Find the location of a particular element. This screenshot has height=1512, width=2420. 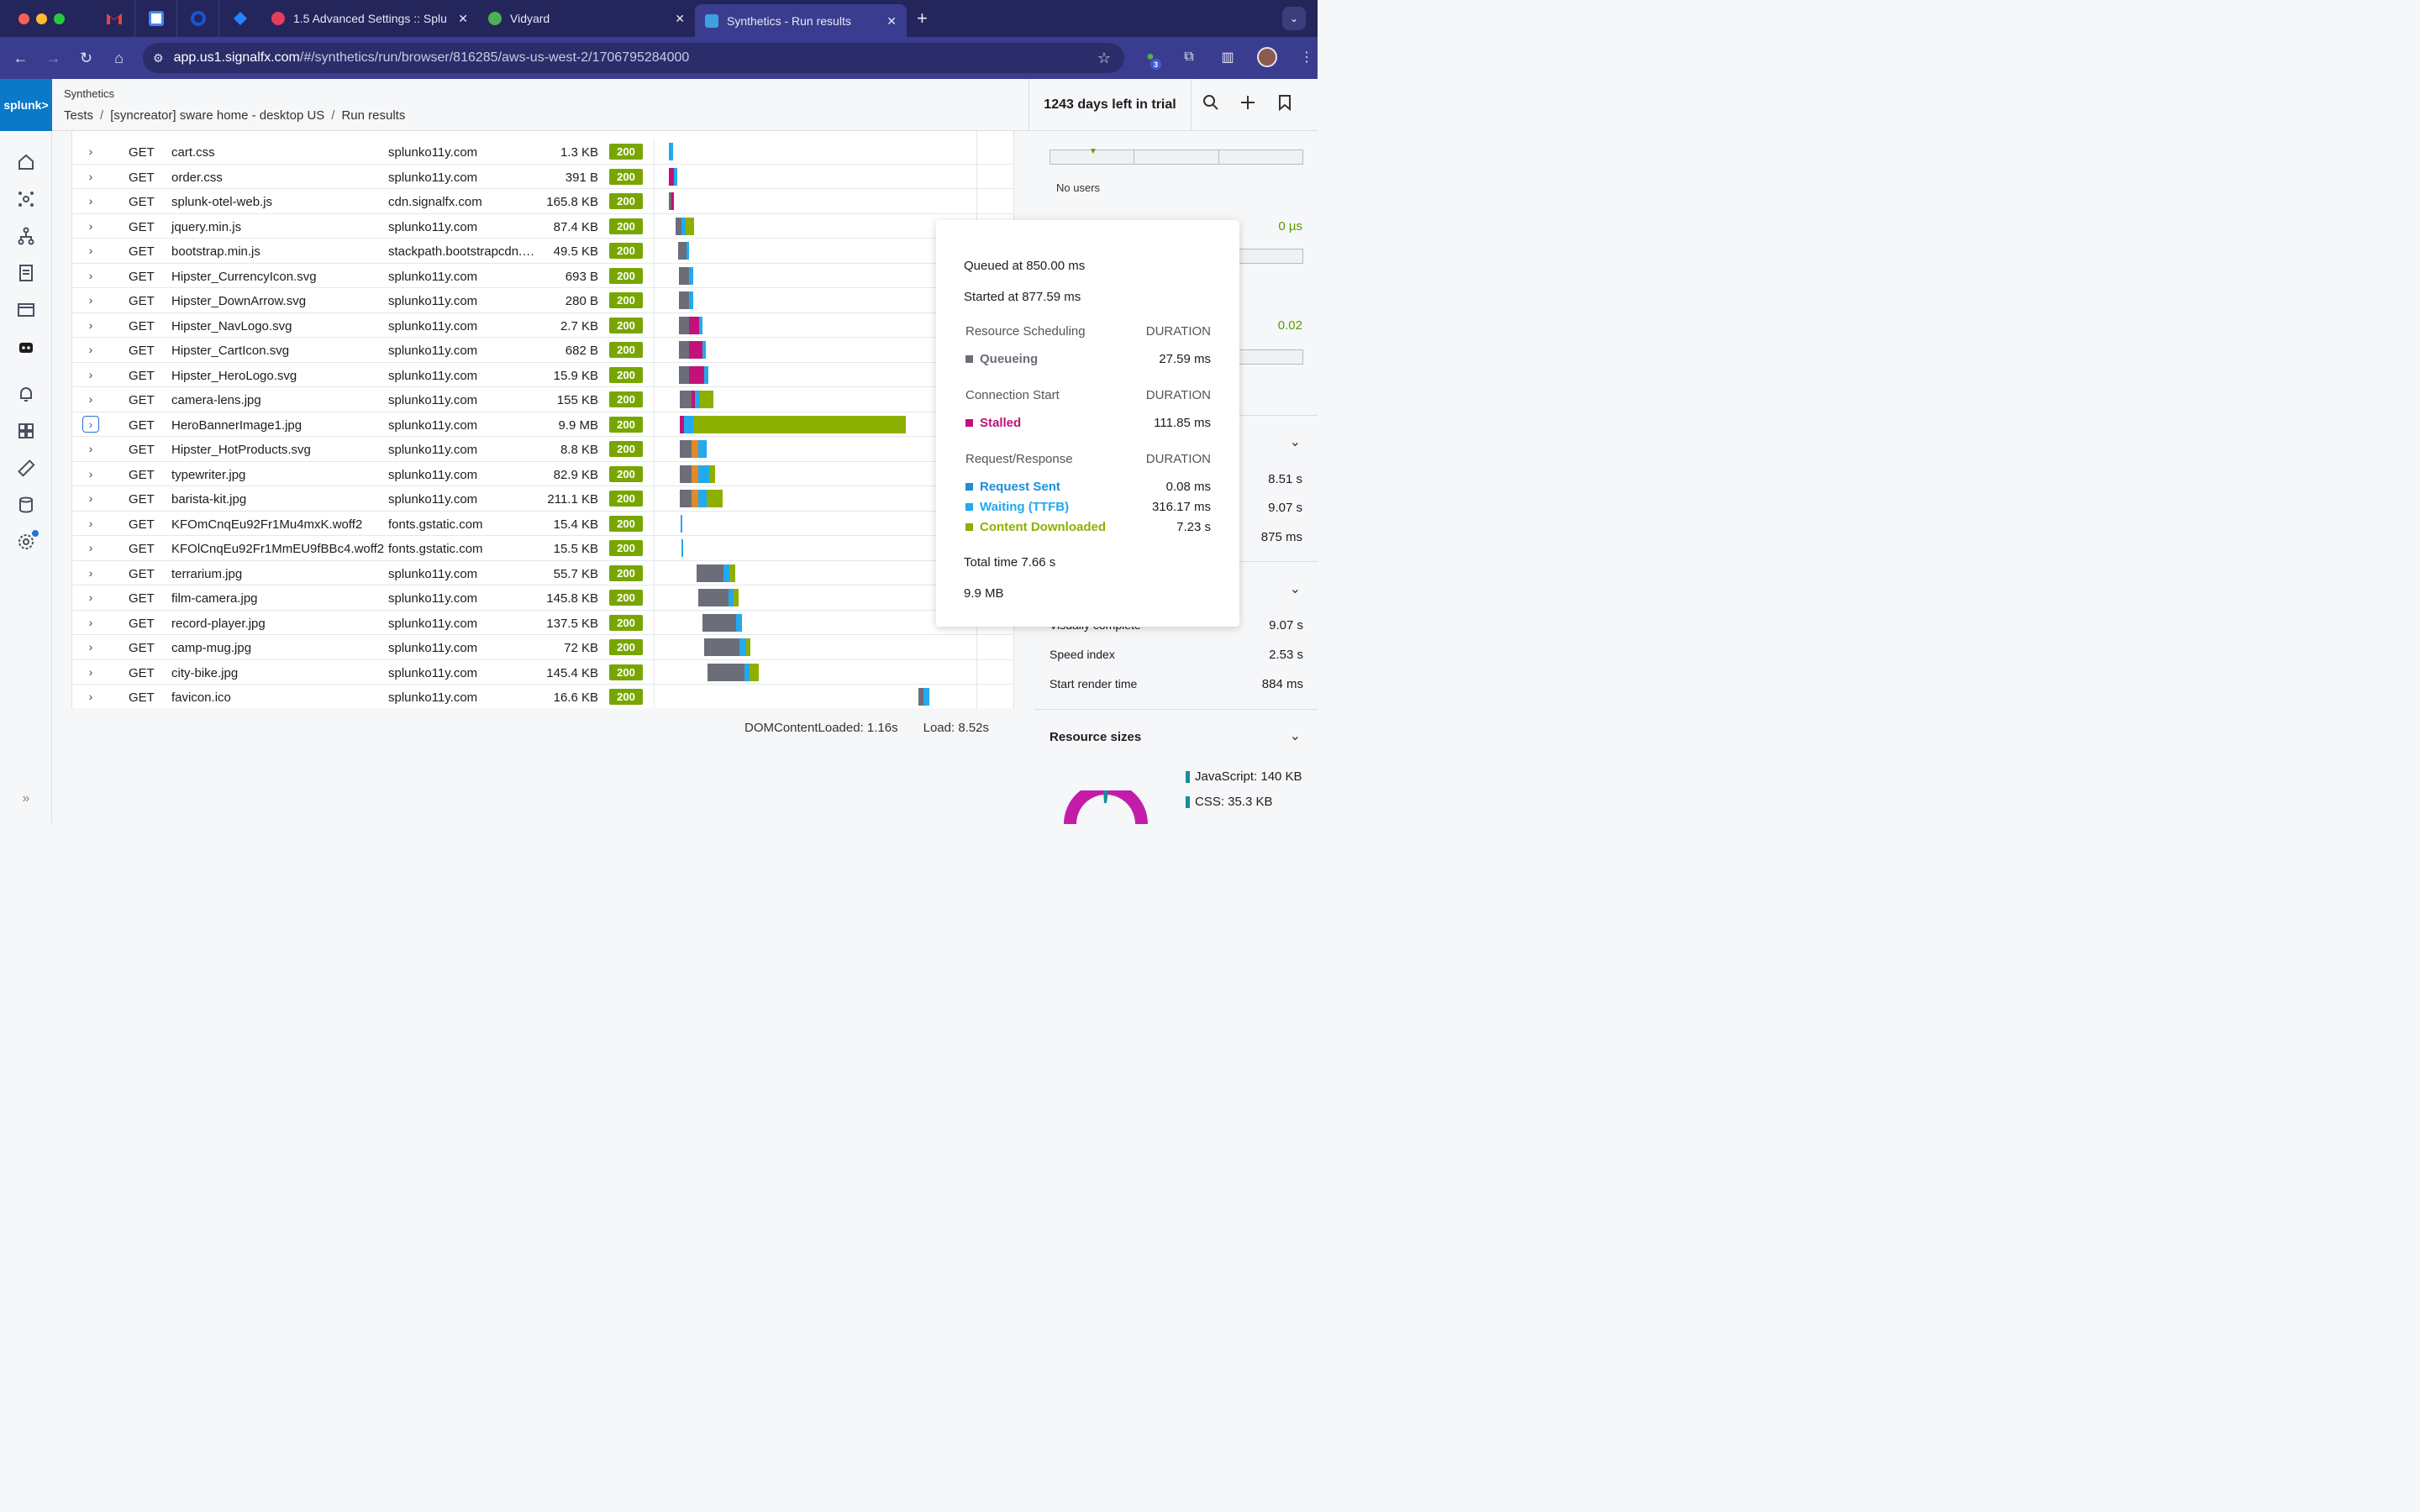

table-row: › GET cart.css splunko11y.com 1.3 KB 200 is located at coordinates (542, 152).